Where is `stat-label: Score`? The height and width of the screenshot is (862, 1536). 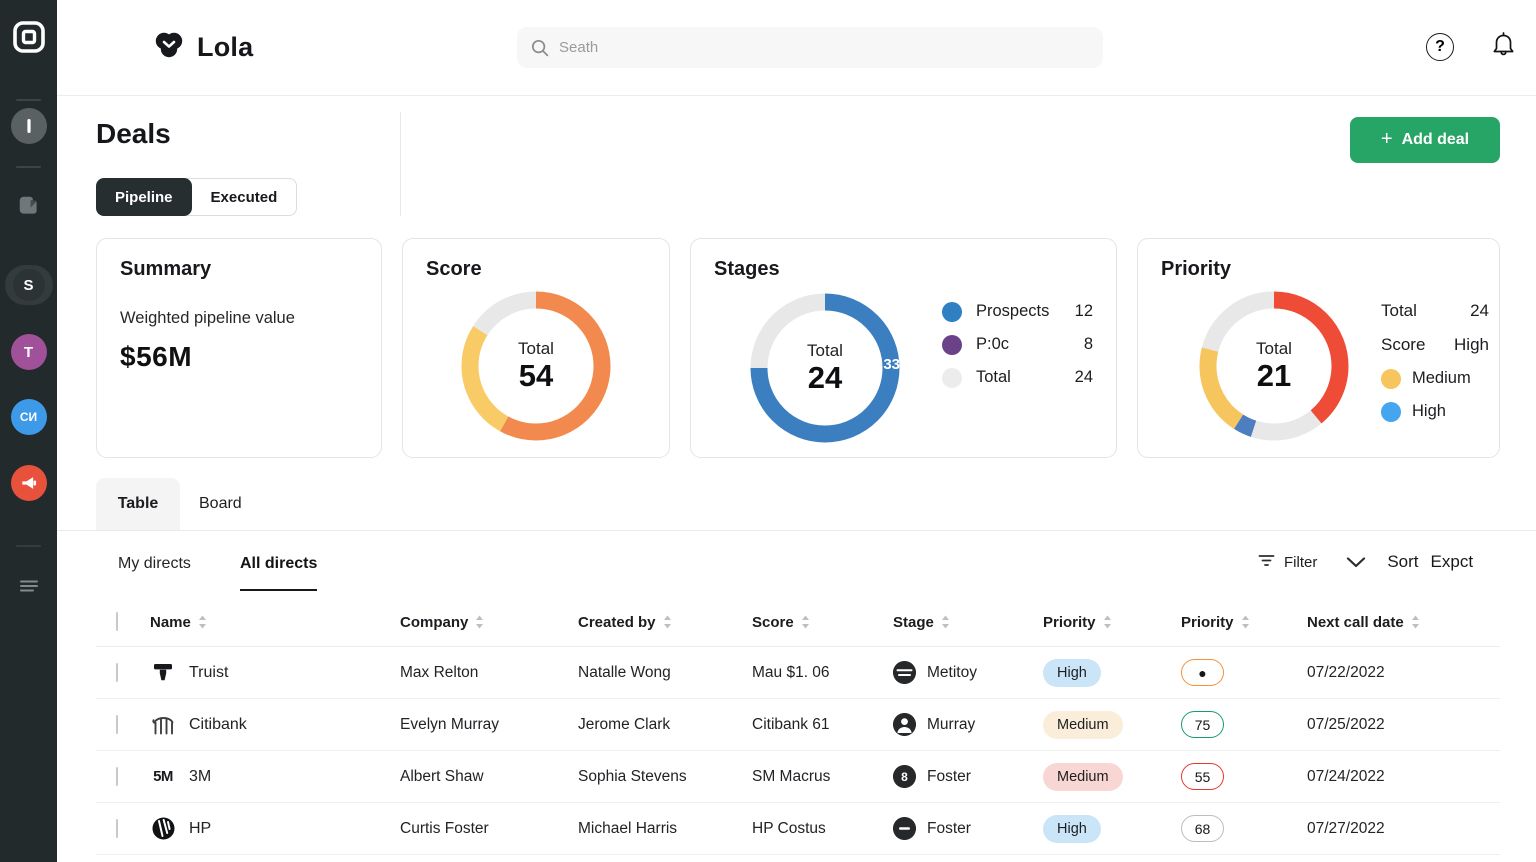
stat-label: Score is located at coordinates (1403, 344).